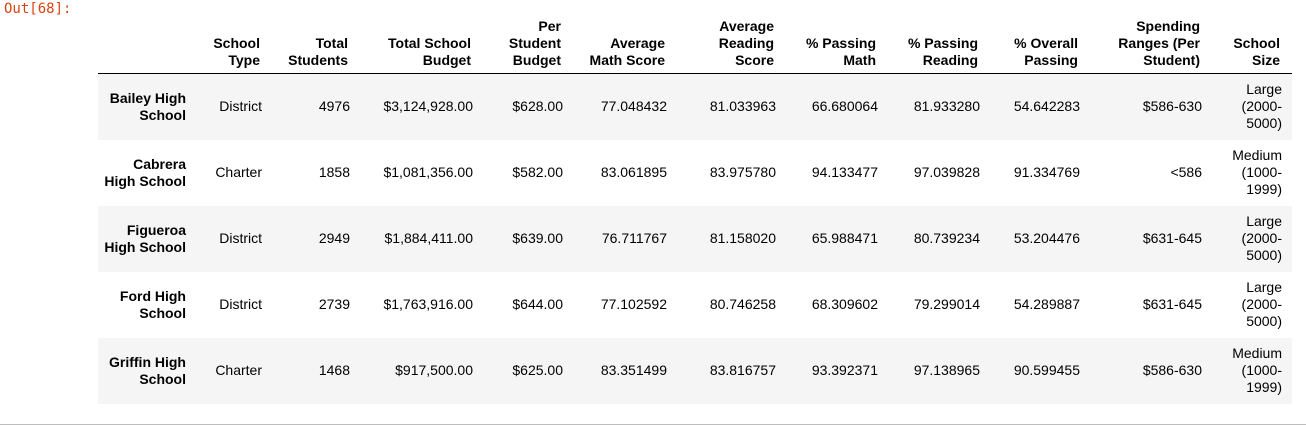 This screenshot has height=426, width=1306. Describe the element at coordinates (633, 106) in the screenshot. I see `table-cell: 77.048432` at that location.